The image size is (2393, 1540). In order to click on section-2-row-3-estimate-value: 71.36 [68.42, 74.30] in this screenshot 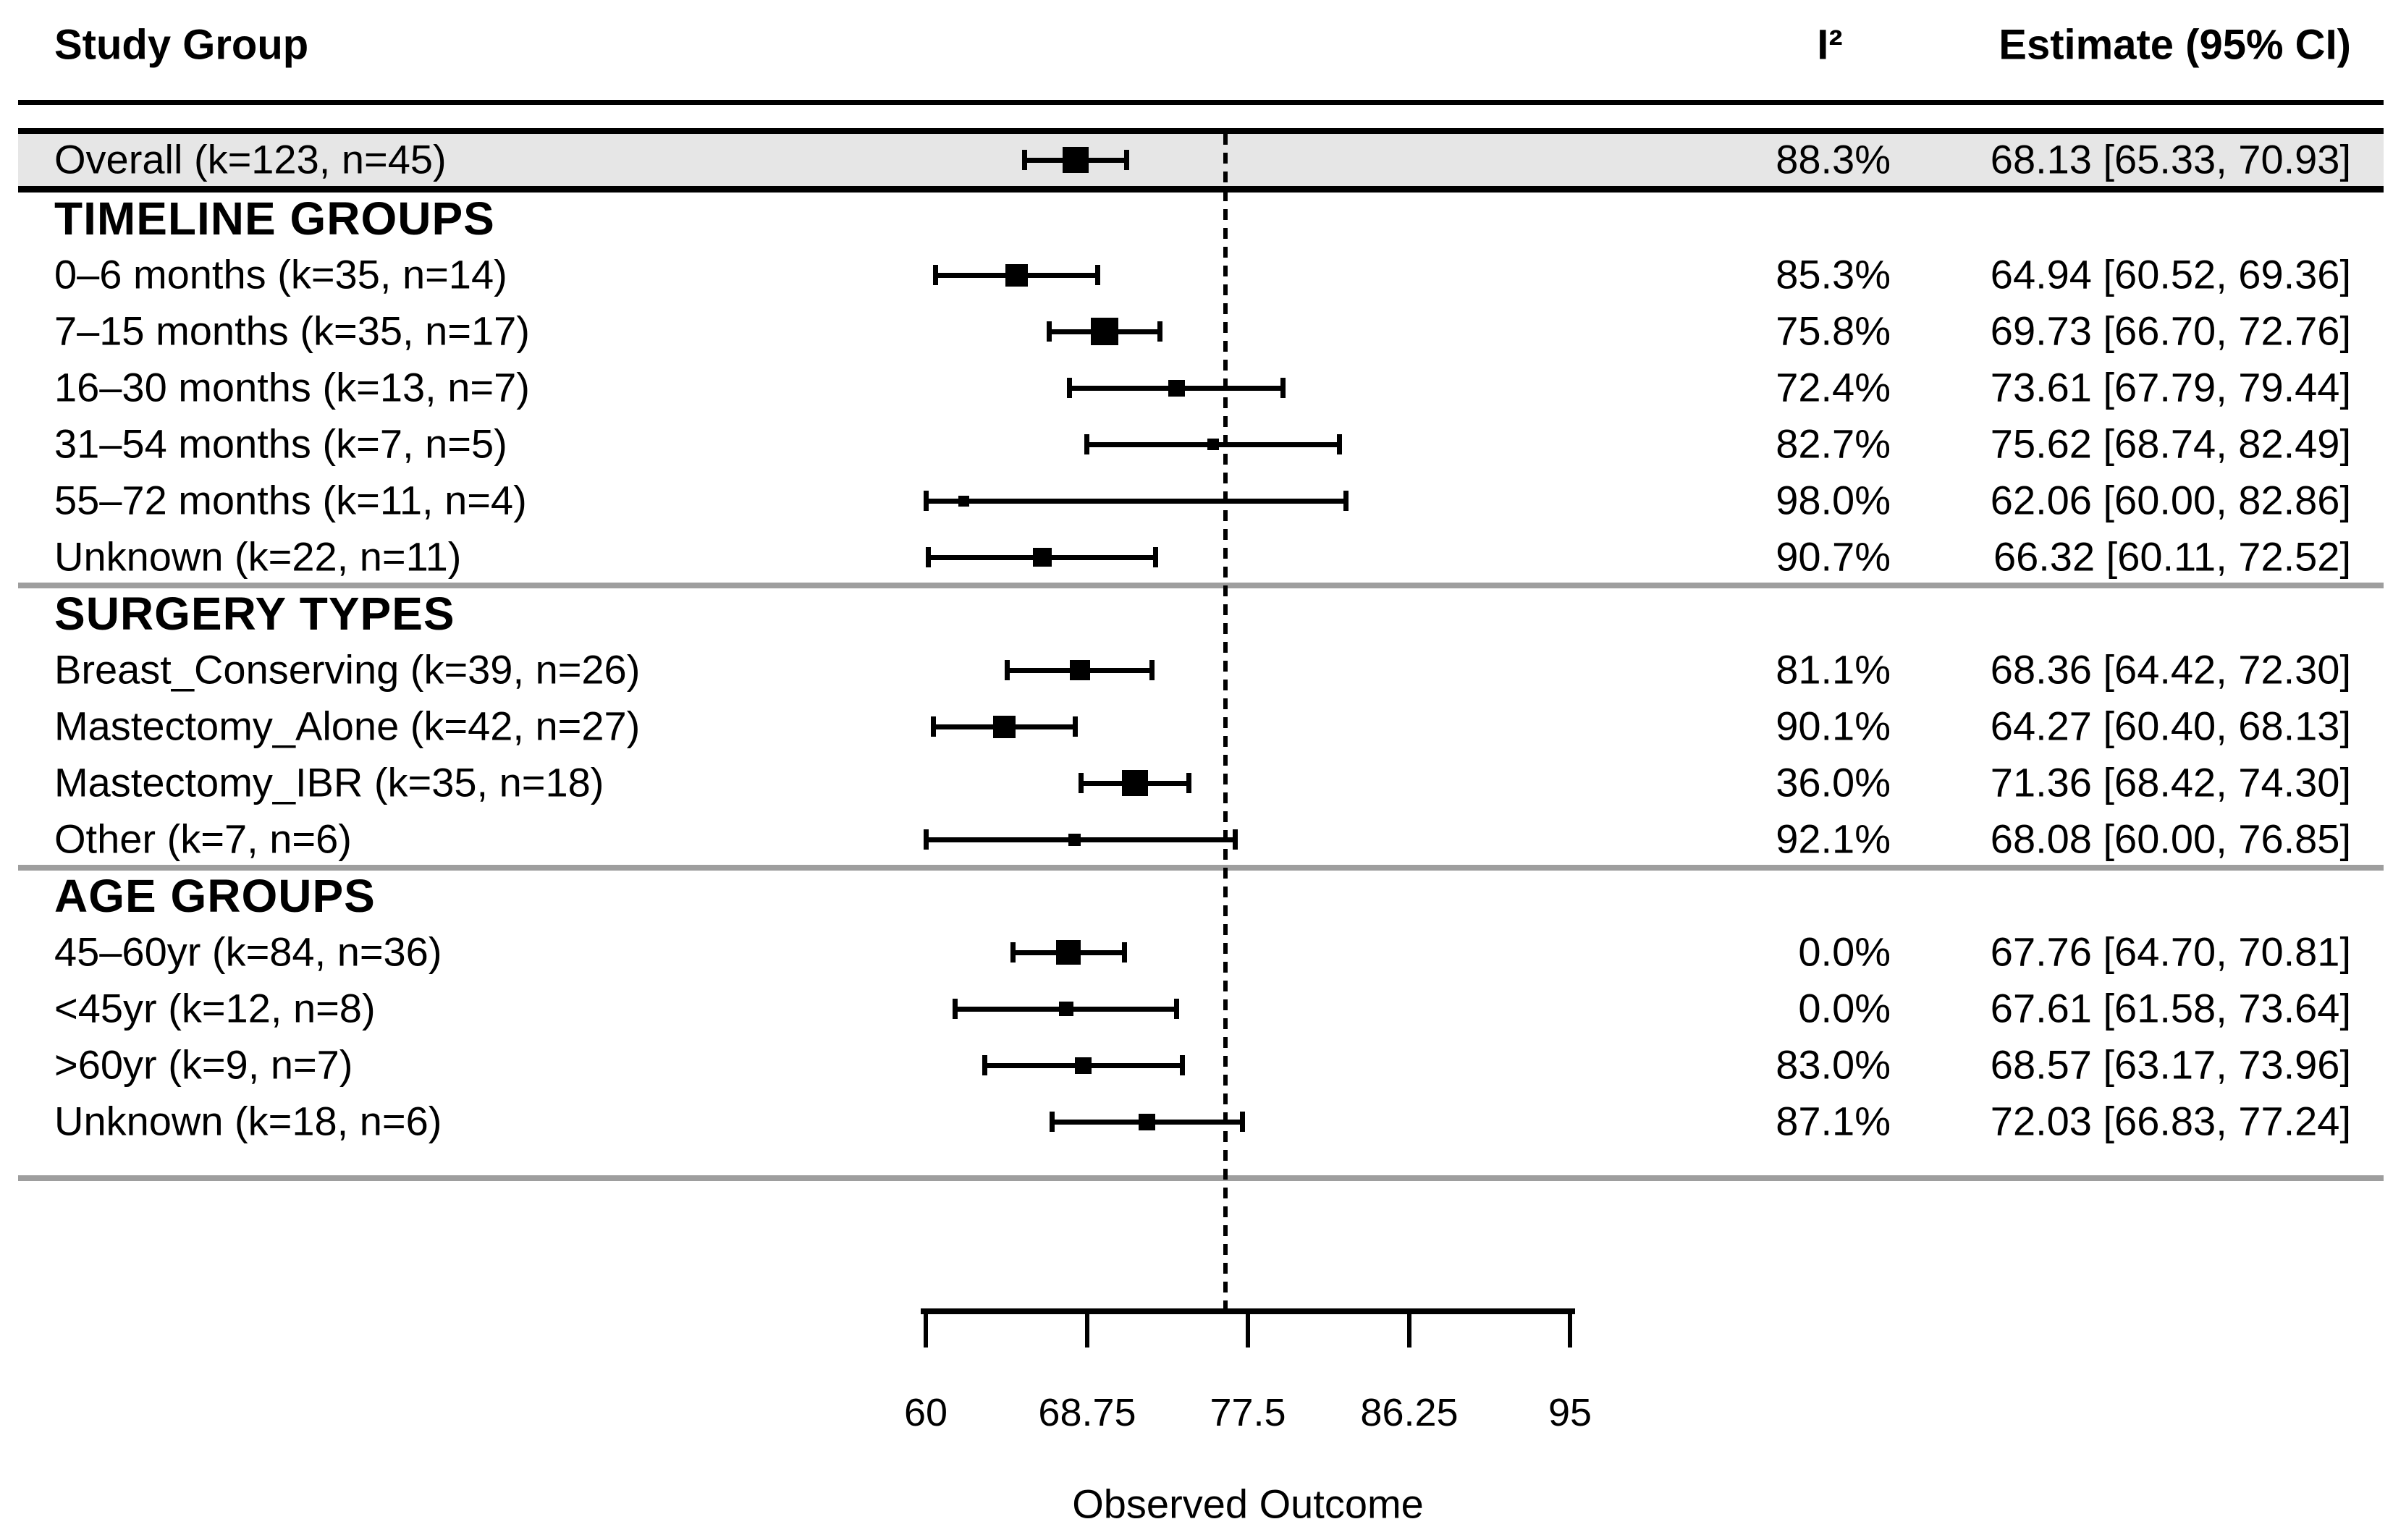, I will do `click(2170, 782)`.